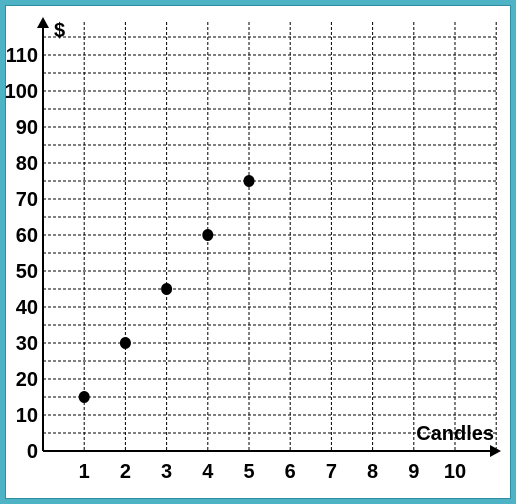  What do you see at coordinates (27, 380) in the screenshot?
I see `y-tick-label: 20` at bounding box center [27, 380].